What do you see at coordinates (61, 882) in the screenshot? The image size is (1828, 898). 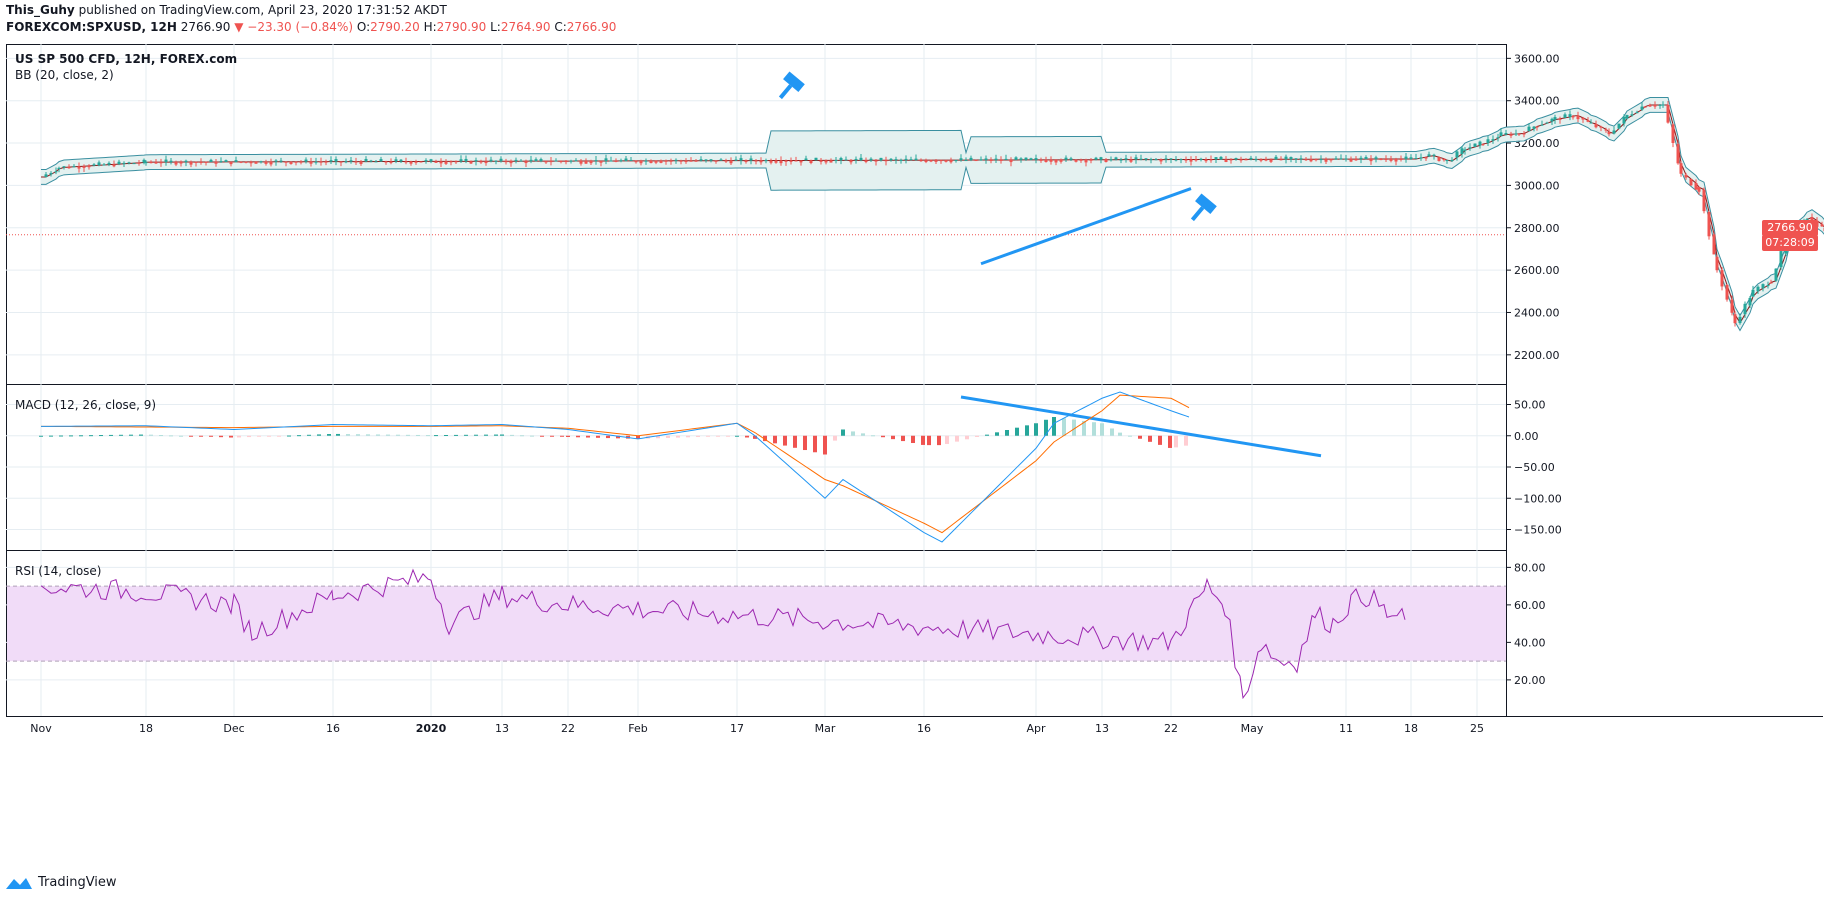 I see `footer-brand: TradingView` at bounding box center [61, 882].